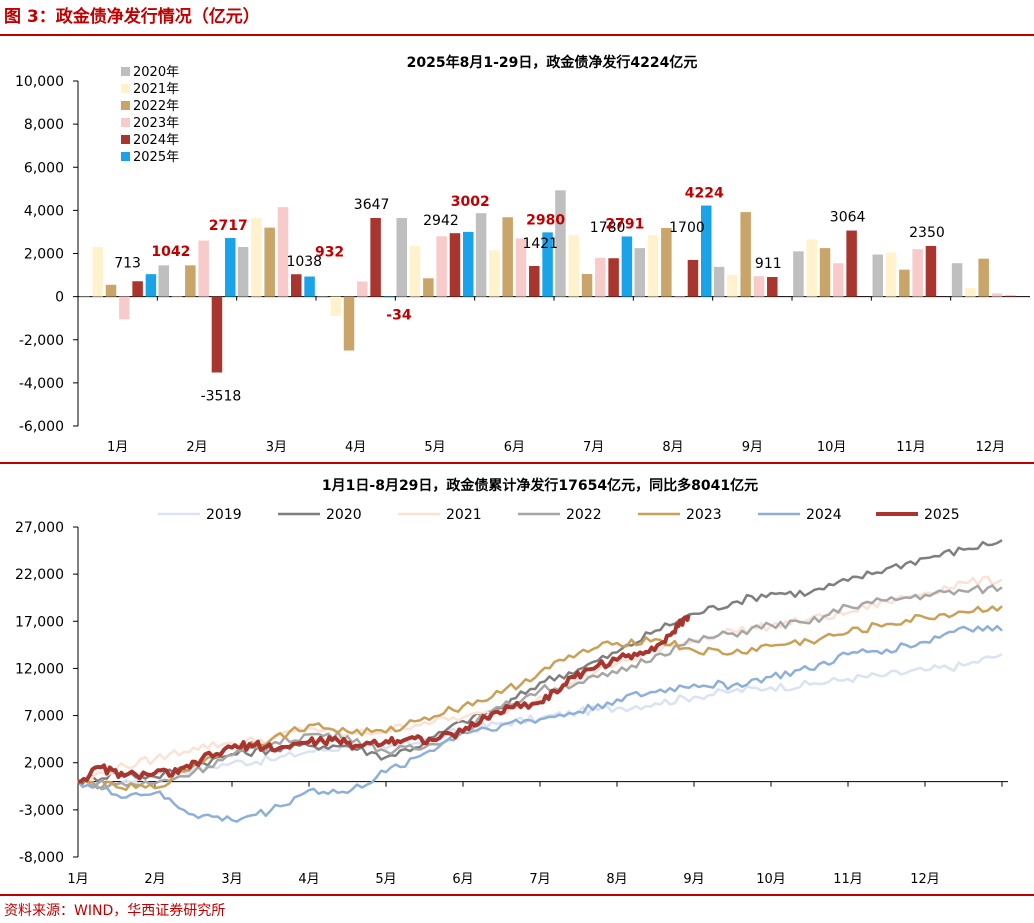  What do you see at coordinates (824, 515) in the screenshot?
I see `legend-label: 2024` at bounding box center [824, 515].